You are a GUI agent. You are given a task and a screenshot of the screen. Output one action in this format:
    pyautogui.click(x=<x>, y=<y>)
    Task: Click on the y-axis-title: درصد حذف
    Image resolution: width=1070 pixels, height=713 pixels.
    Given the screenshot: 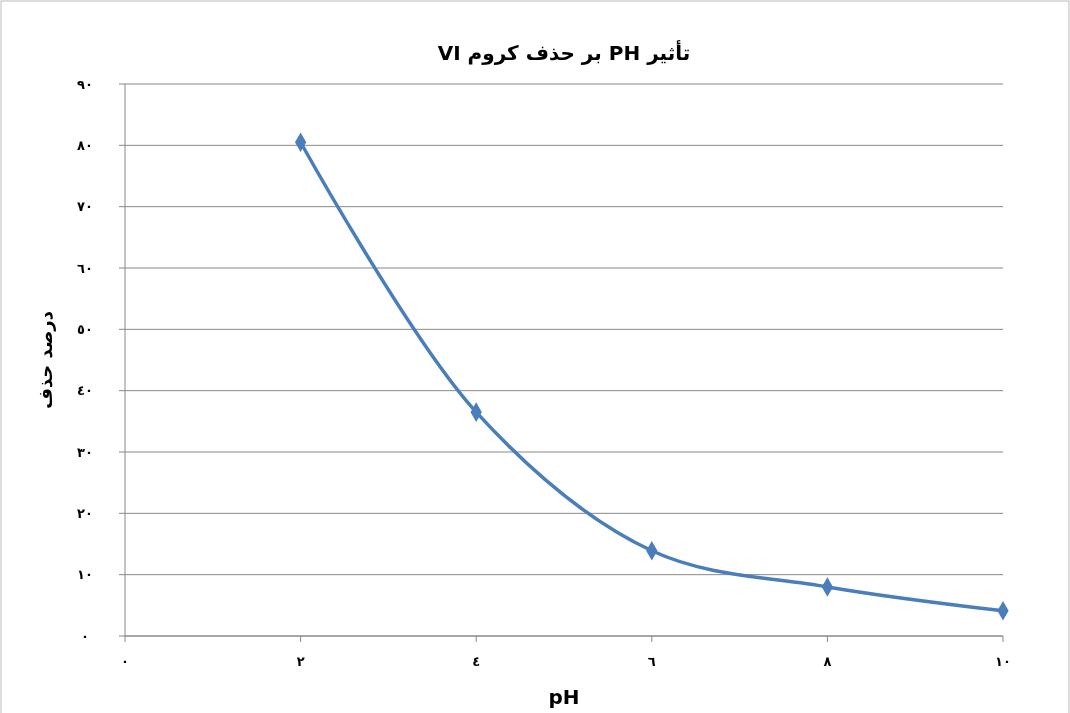 What is the action you would take?
    pyautogui.click(x=45, y=360)
    